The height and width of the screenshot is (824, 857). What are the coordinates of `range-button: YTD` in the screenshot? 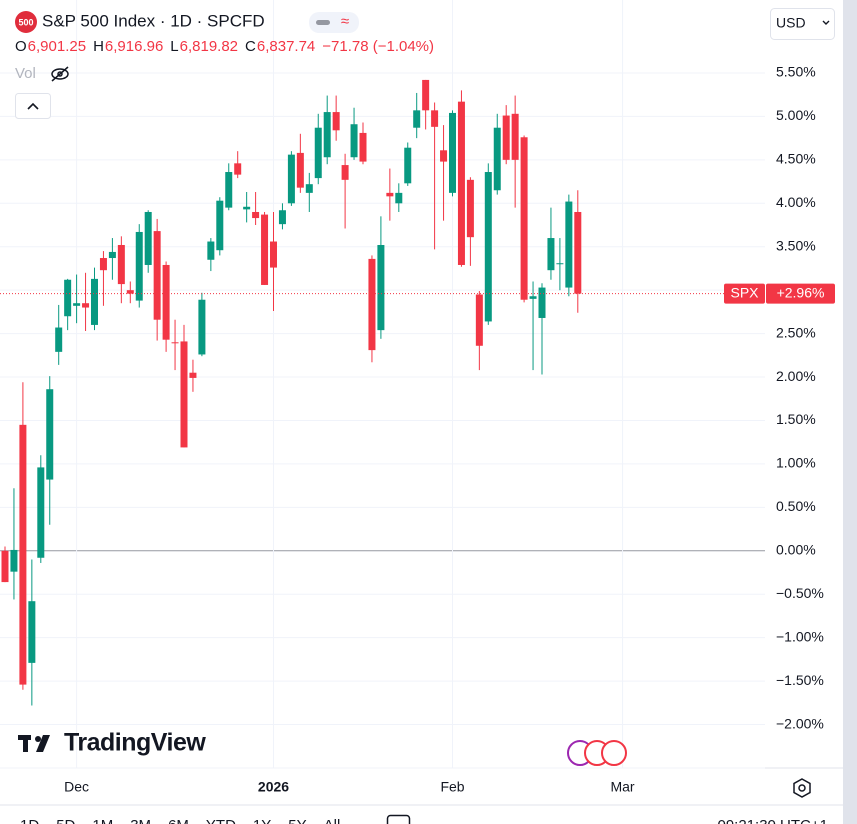 It's located at (221, 820).